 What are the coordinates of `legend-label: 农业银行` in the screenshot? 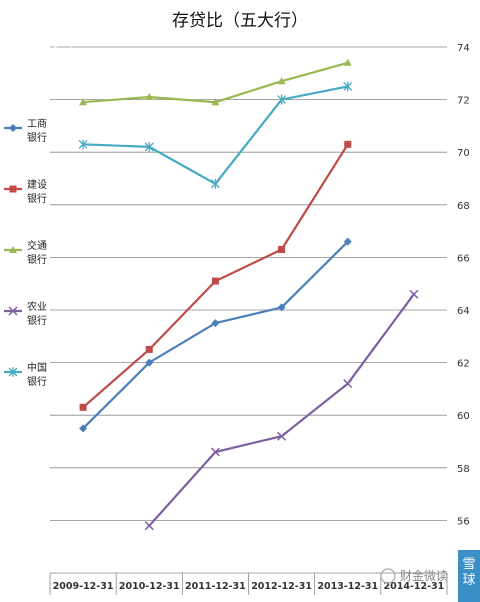 It's located at (37, 313).